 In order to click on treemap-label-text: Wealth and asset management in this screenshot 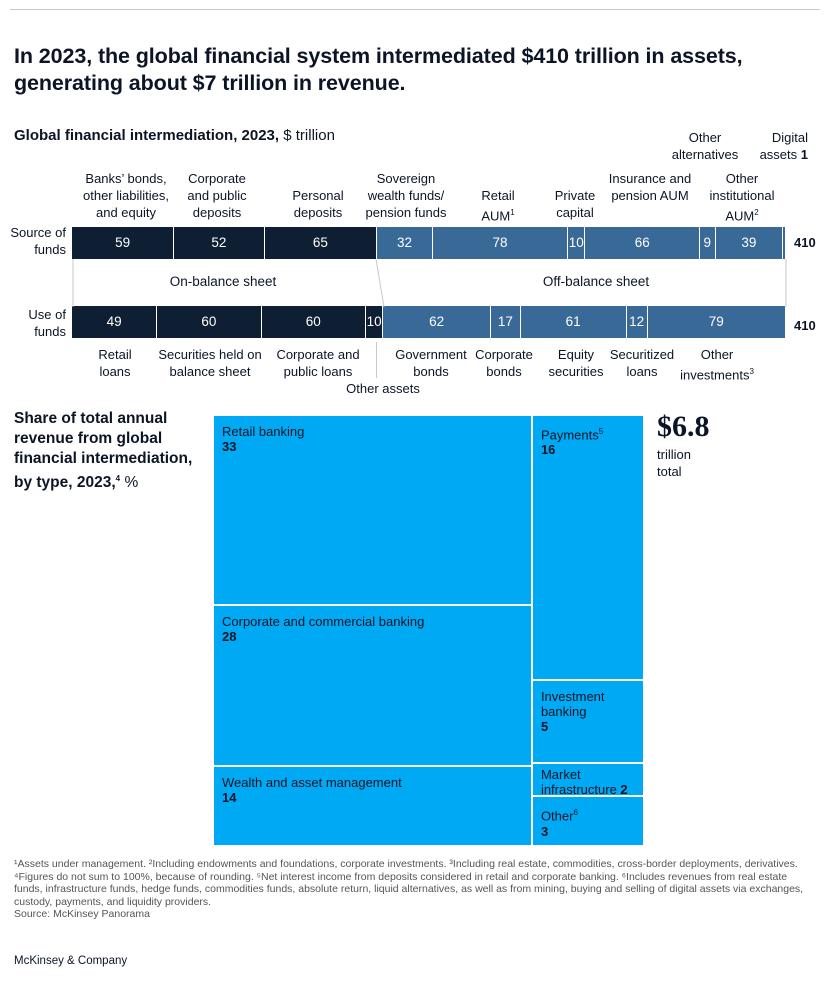, I will do `click(312, 782)`.